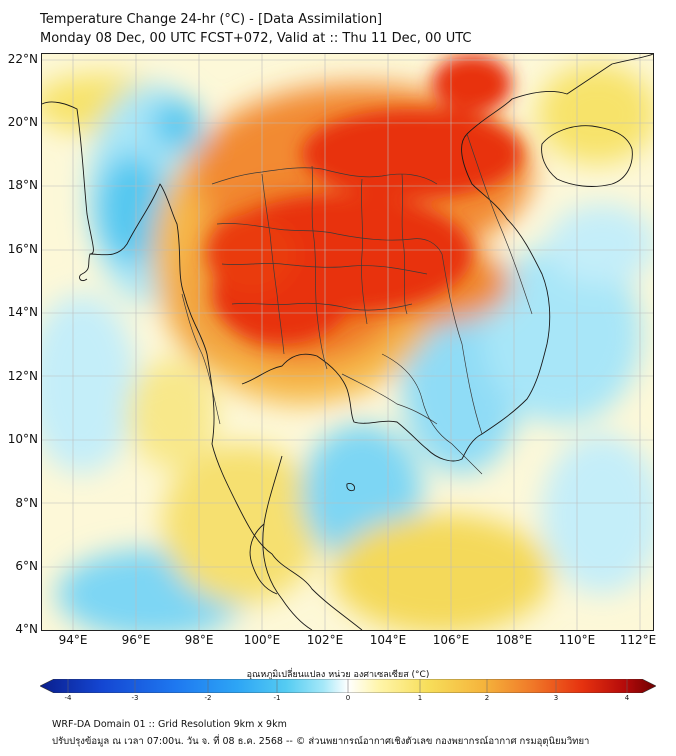 This screenshot has height=756, width=676. I want to click on lon-tick-label: 104°E, so click(388, 640).